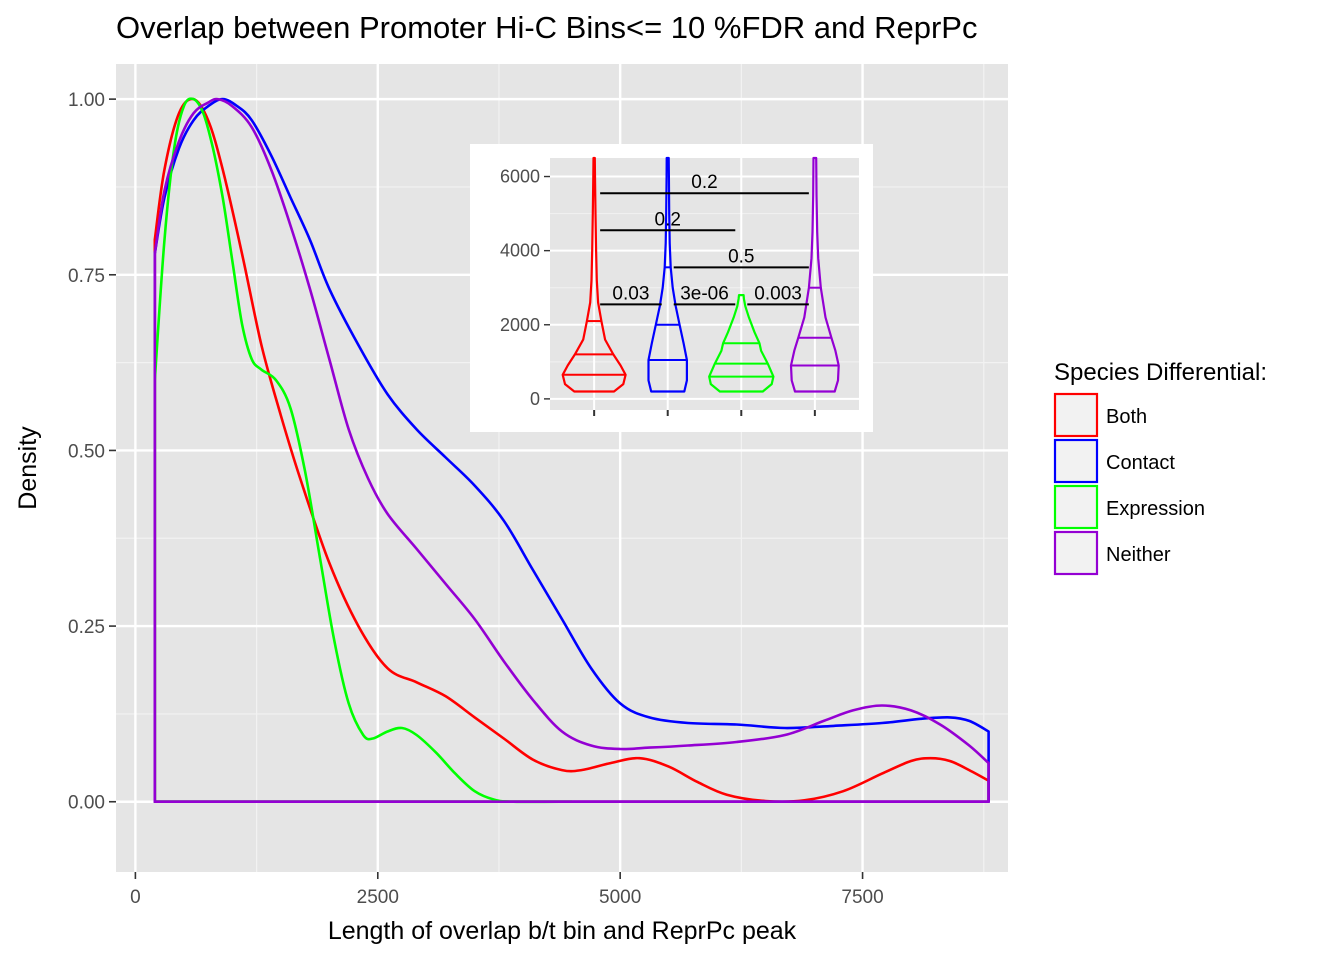 The width and height of the screenshot is (1344, 965). I want to click on violin-contact, so click(667, 274).